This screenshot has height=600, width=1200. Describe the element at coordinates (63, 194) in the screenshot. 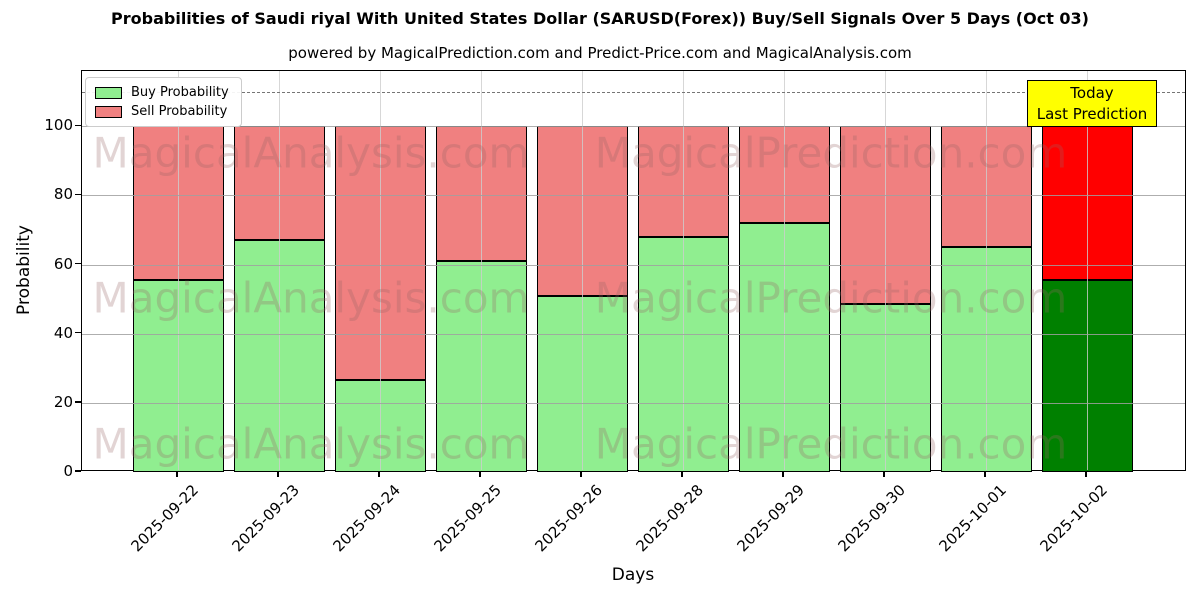

I see `y-tick-label: 80` at that location.